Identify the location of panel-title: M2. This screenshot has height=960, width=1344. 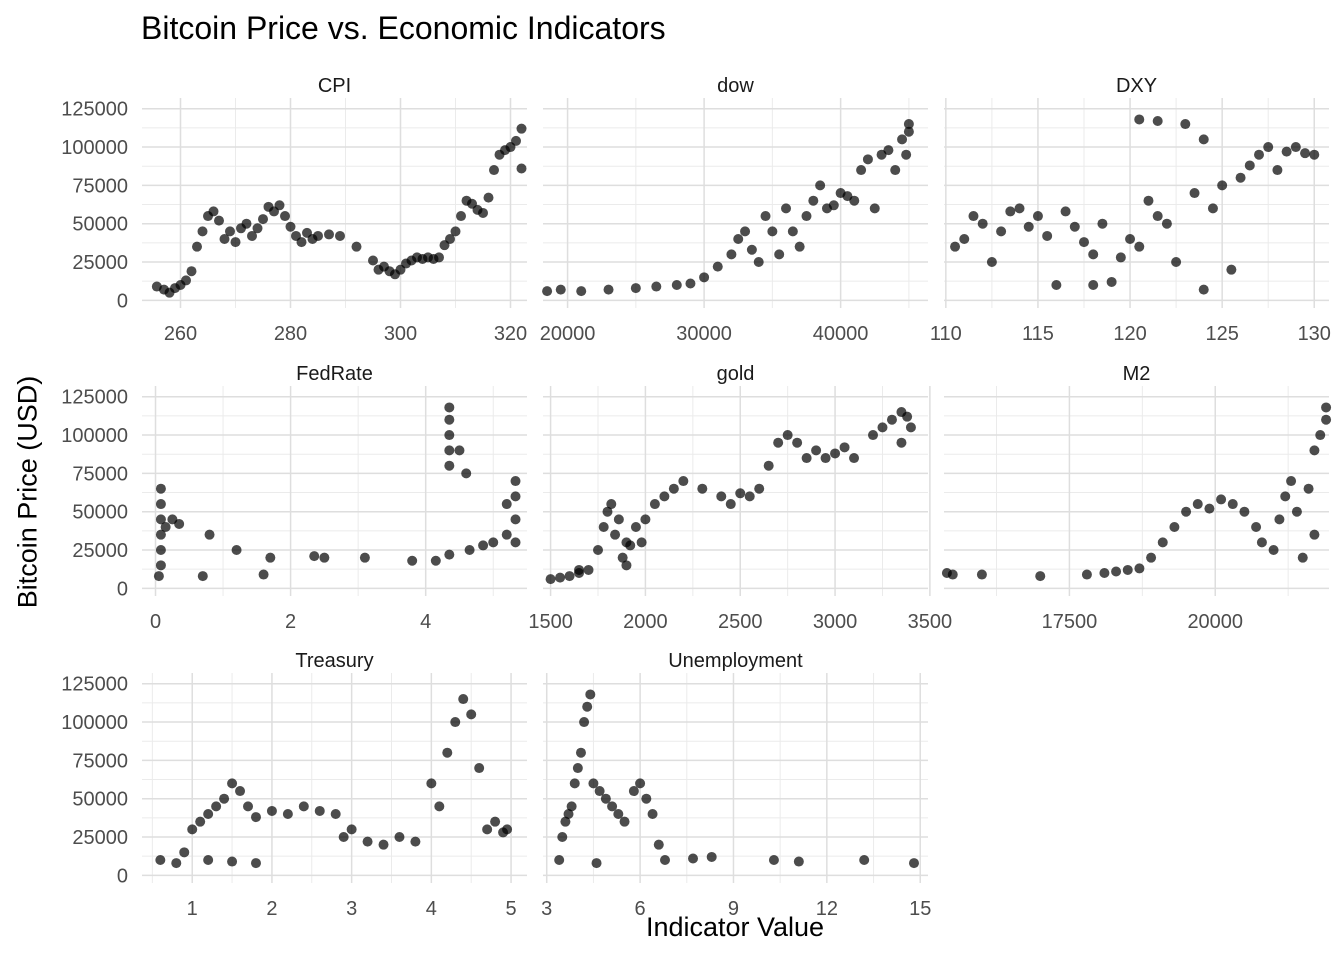
(1137, 374).